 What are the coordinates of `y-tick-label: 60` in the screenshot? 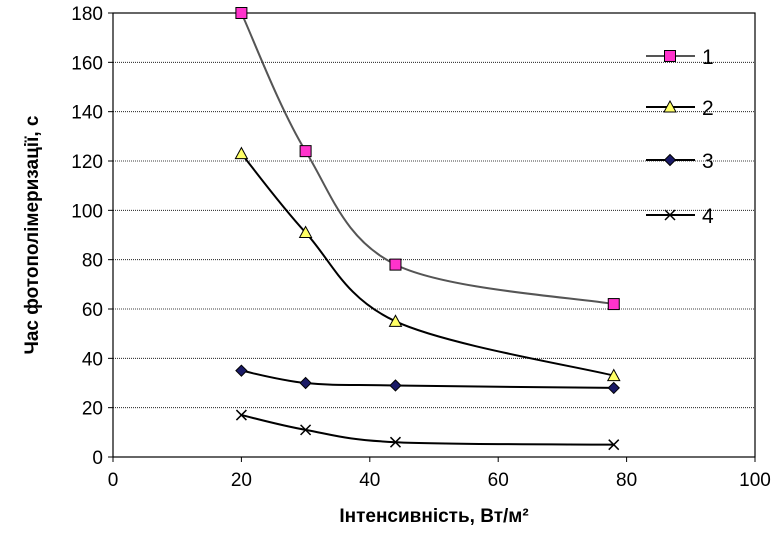 It's located at (92, 310).